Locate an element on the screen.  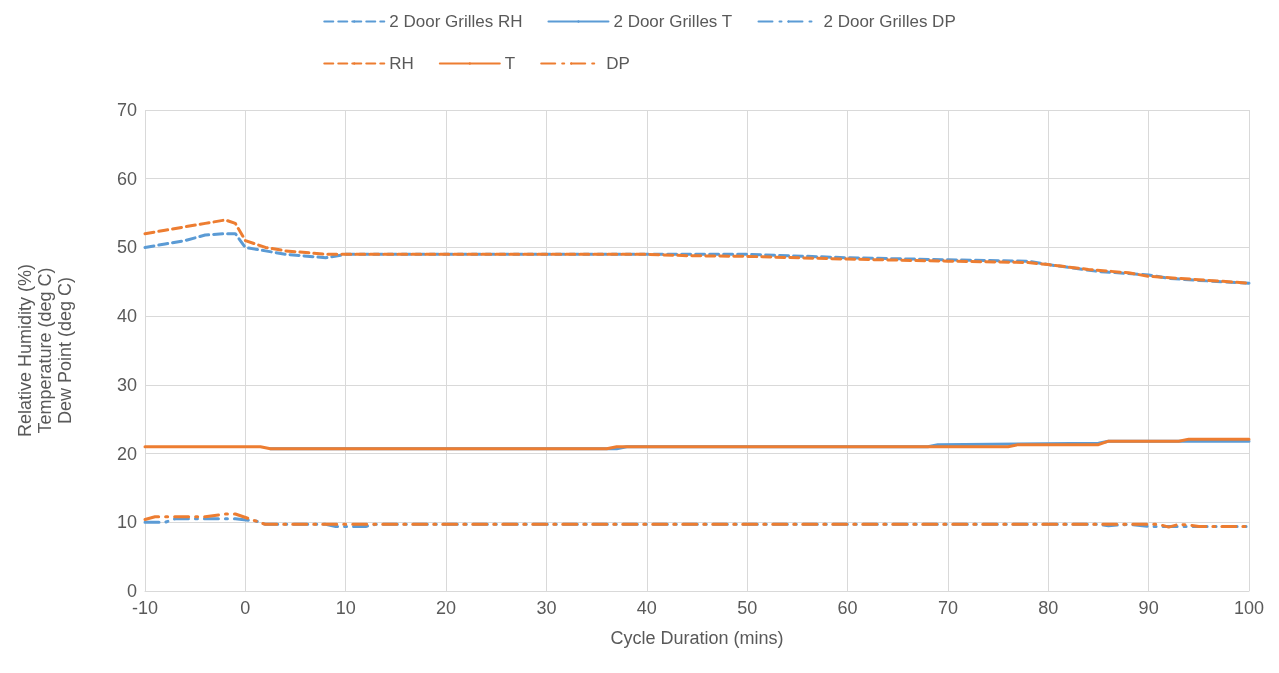
legend-label: RH is located at coordinates (401, 63).